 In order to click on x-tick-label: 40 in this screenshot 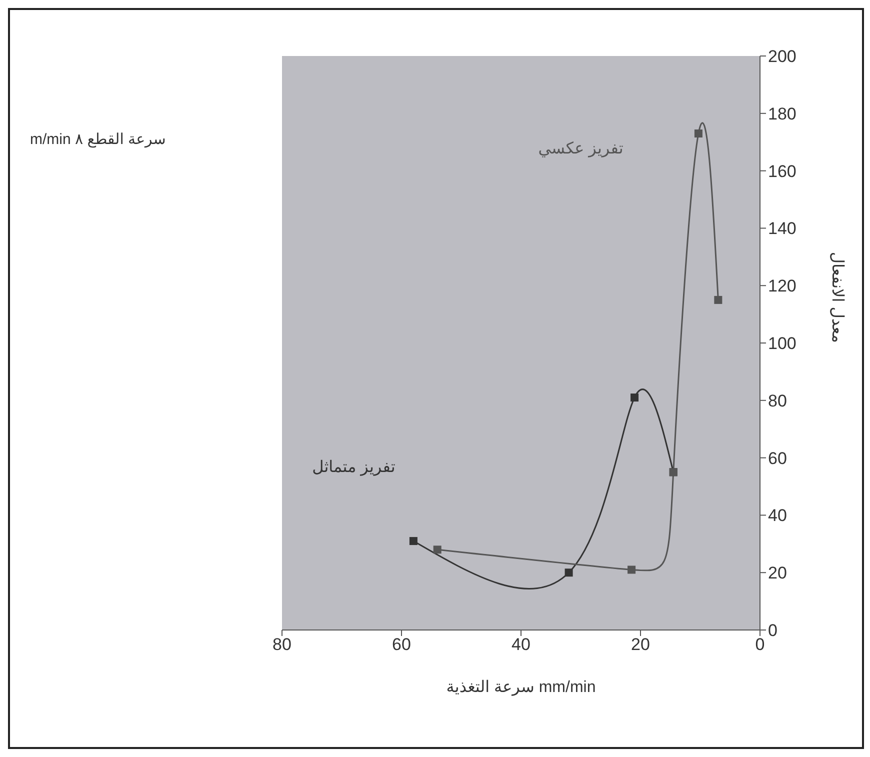, I will do `click(521, 644)`.